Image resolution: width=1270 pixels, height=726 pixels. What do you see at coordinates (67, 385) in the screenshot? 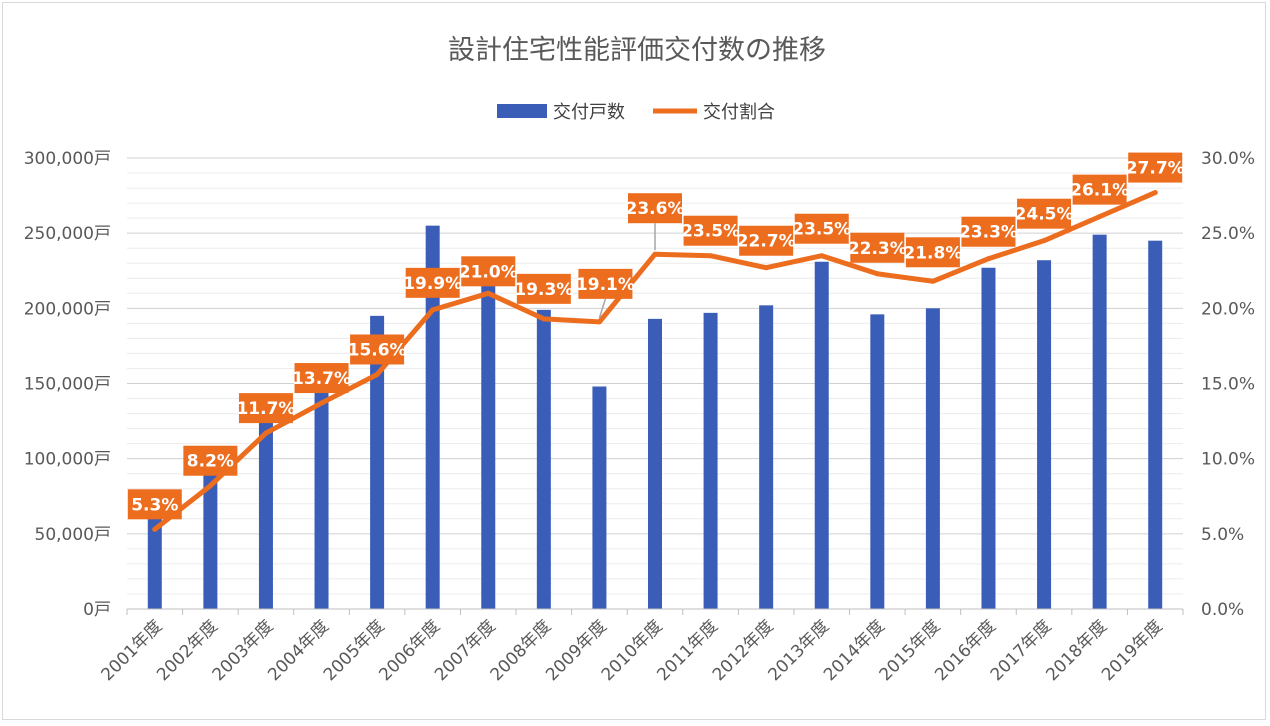
I see `y-left-tick-label: 150,000戸` at bounding box center [67, 385].